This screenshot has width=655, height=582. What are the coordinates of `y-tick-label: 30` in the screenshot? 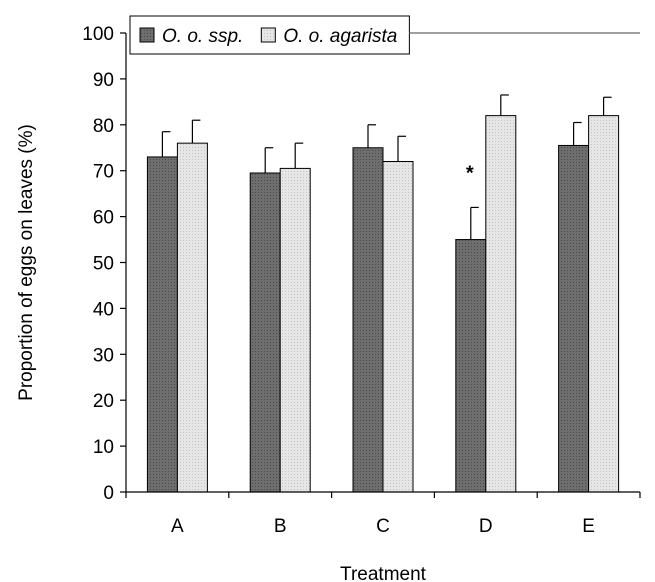 It's located at (103, 355).